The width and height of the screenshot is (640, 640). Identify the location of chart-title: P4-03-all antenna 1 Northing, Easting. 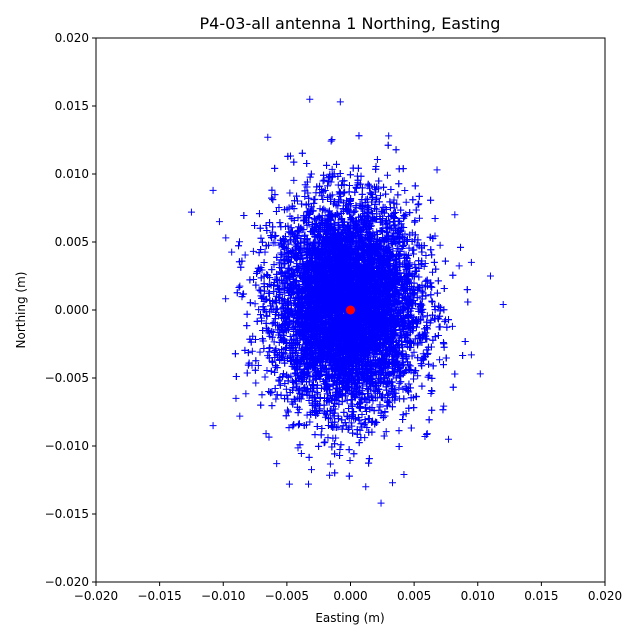
(350, 23).